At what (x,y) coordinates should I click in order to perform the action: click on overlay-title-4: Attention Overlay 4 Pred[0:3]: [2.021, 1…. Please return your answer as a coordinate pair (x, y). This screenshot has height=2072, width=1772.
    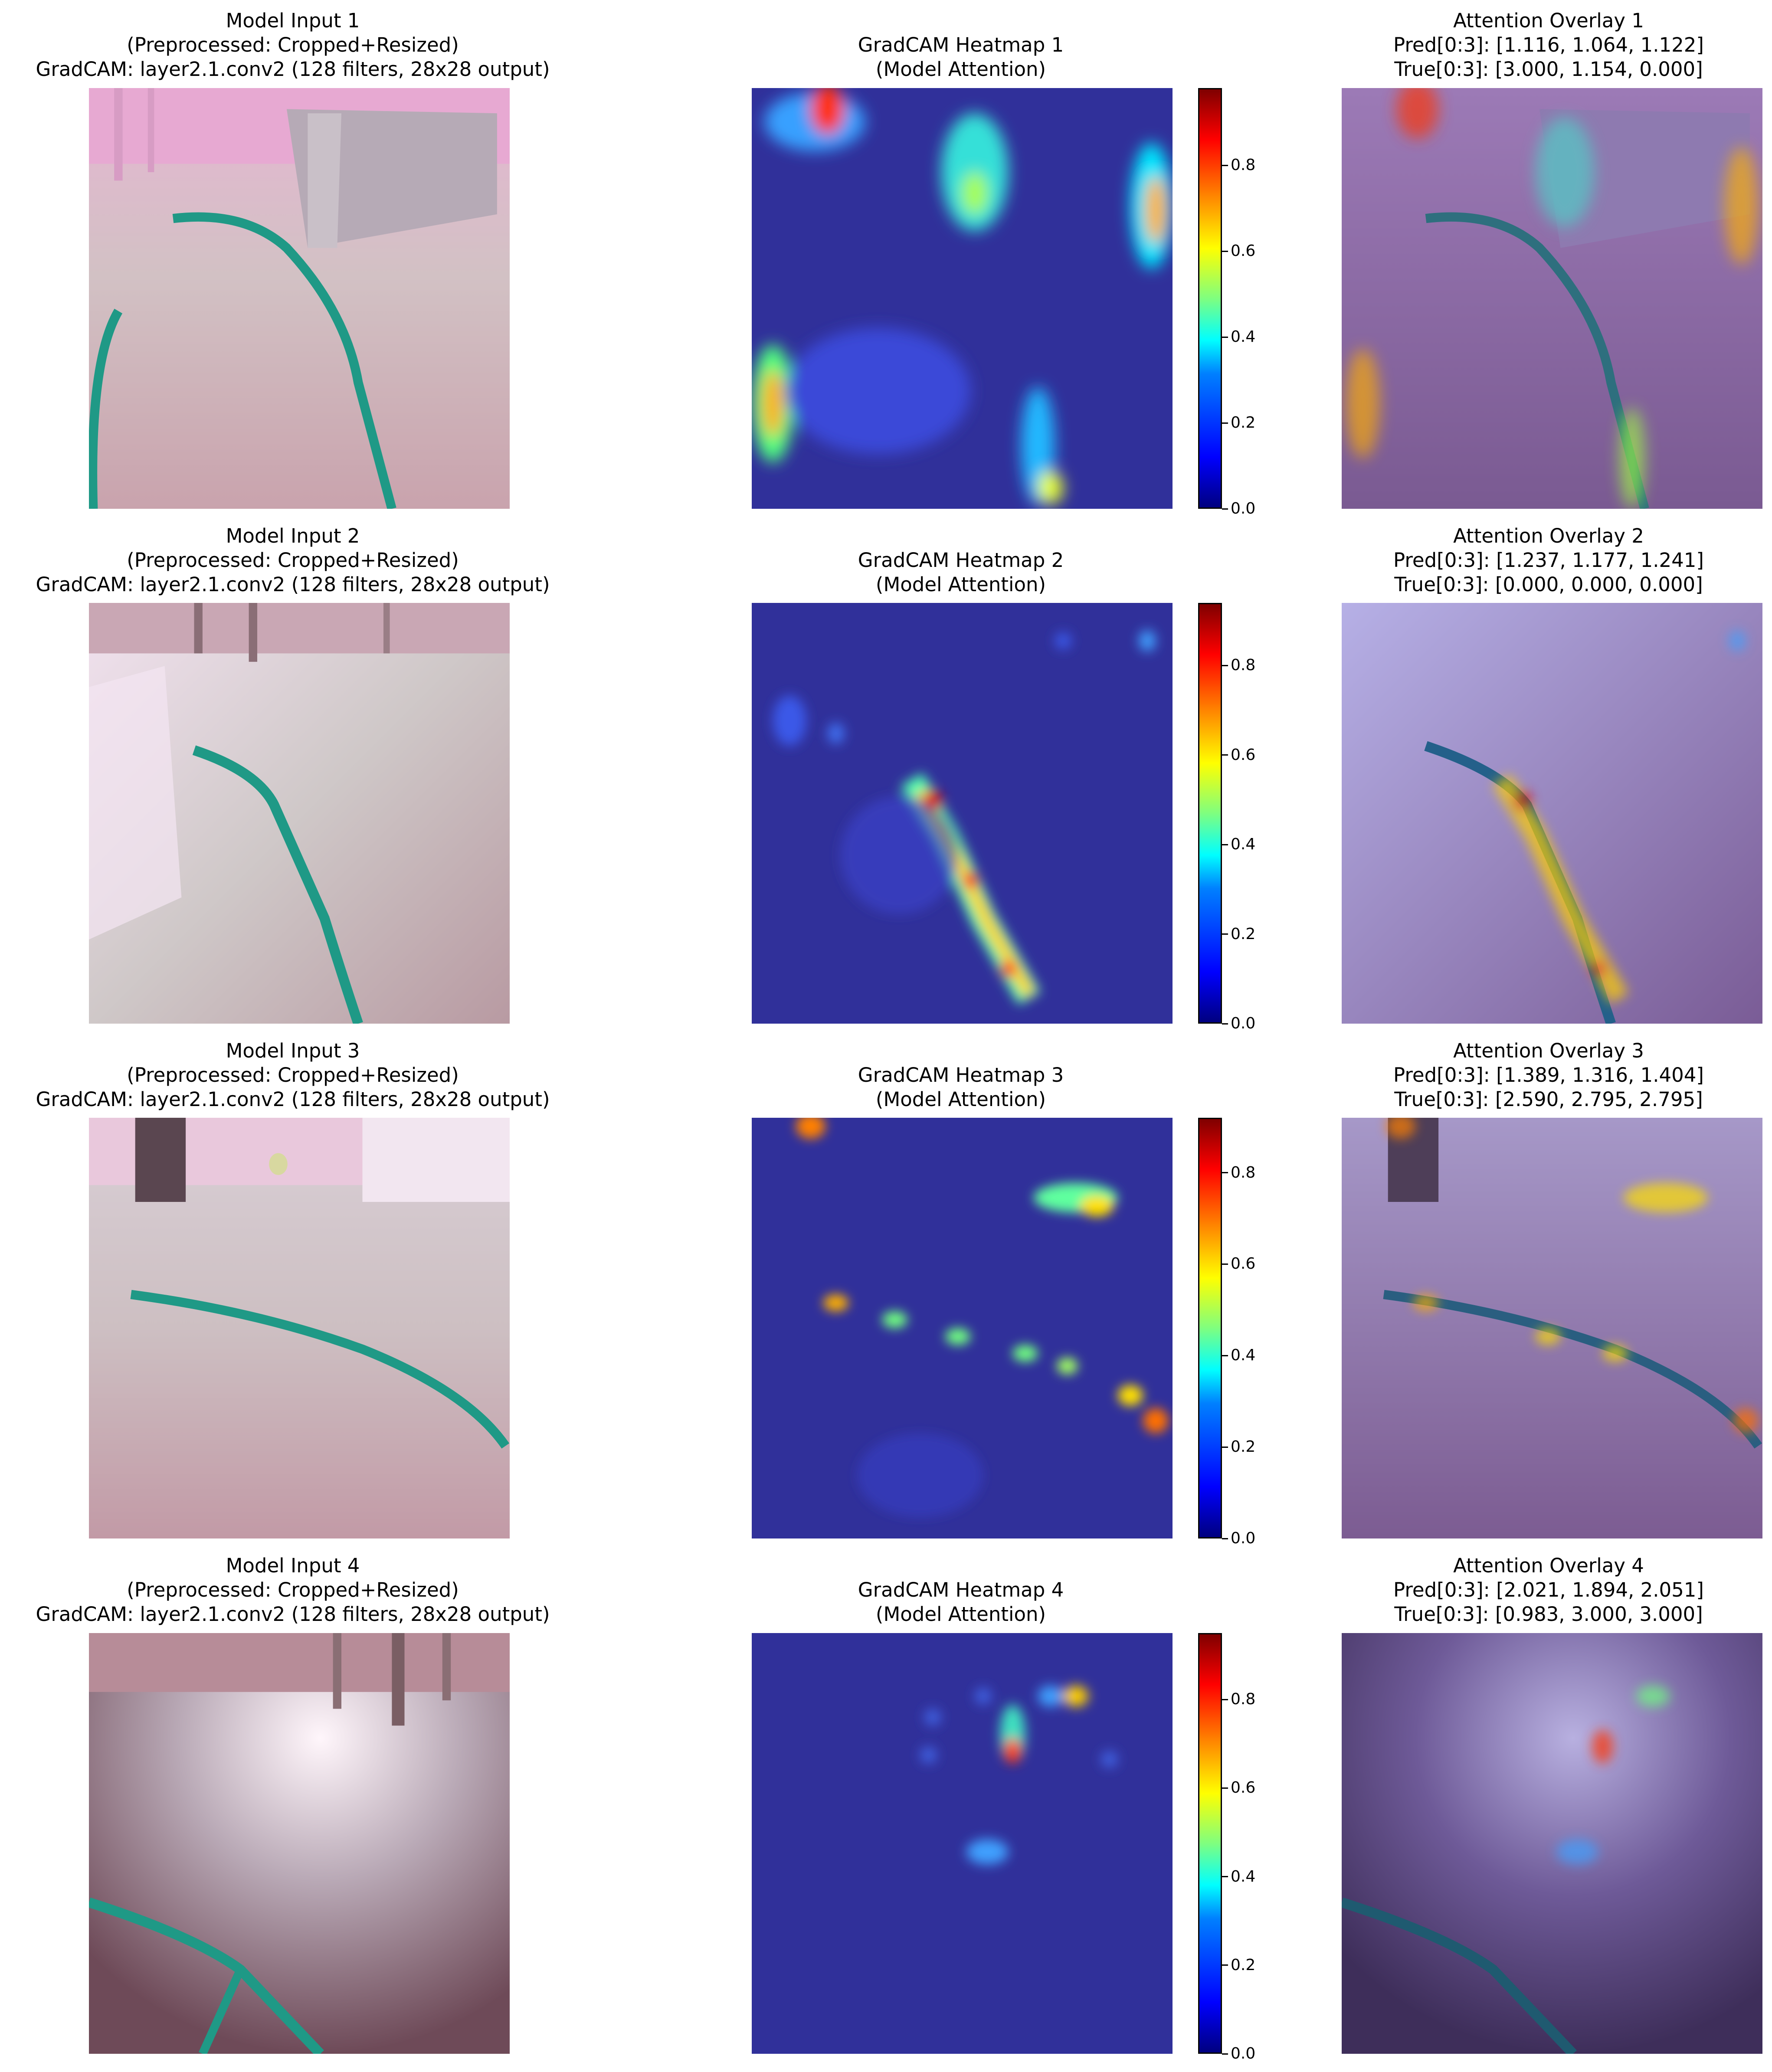
    Looking at the image, I should click on (1548, 1590).